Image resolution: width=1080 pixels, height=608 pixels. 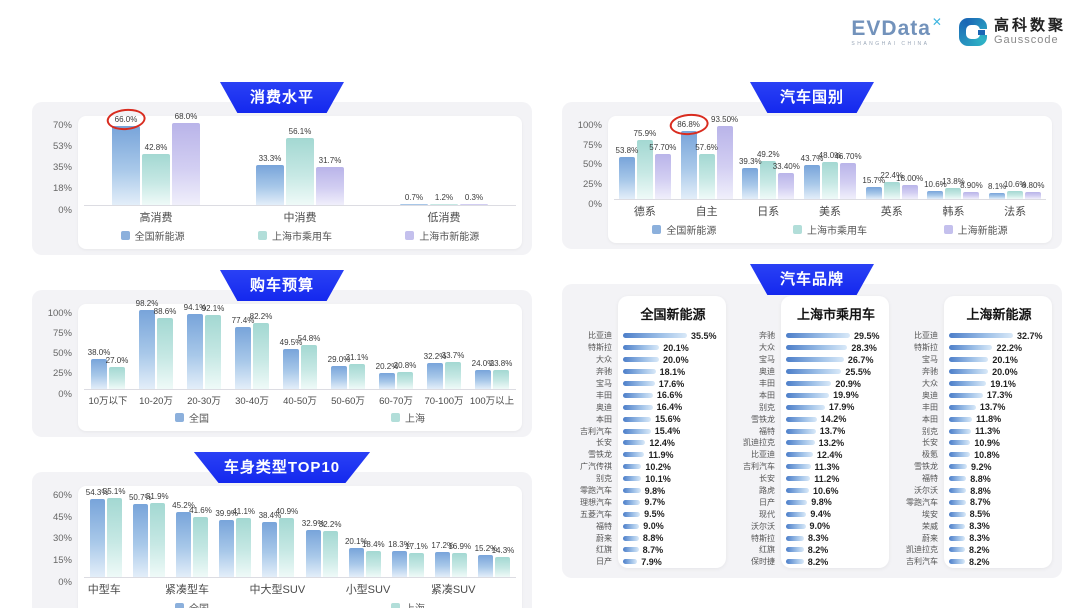 I want to click on bar-group: 94.1% 92.1%, so click(x=204, y=346).